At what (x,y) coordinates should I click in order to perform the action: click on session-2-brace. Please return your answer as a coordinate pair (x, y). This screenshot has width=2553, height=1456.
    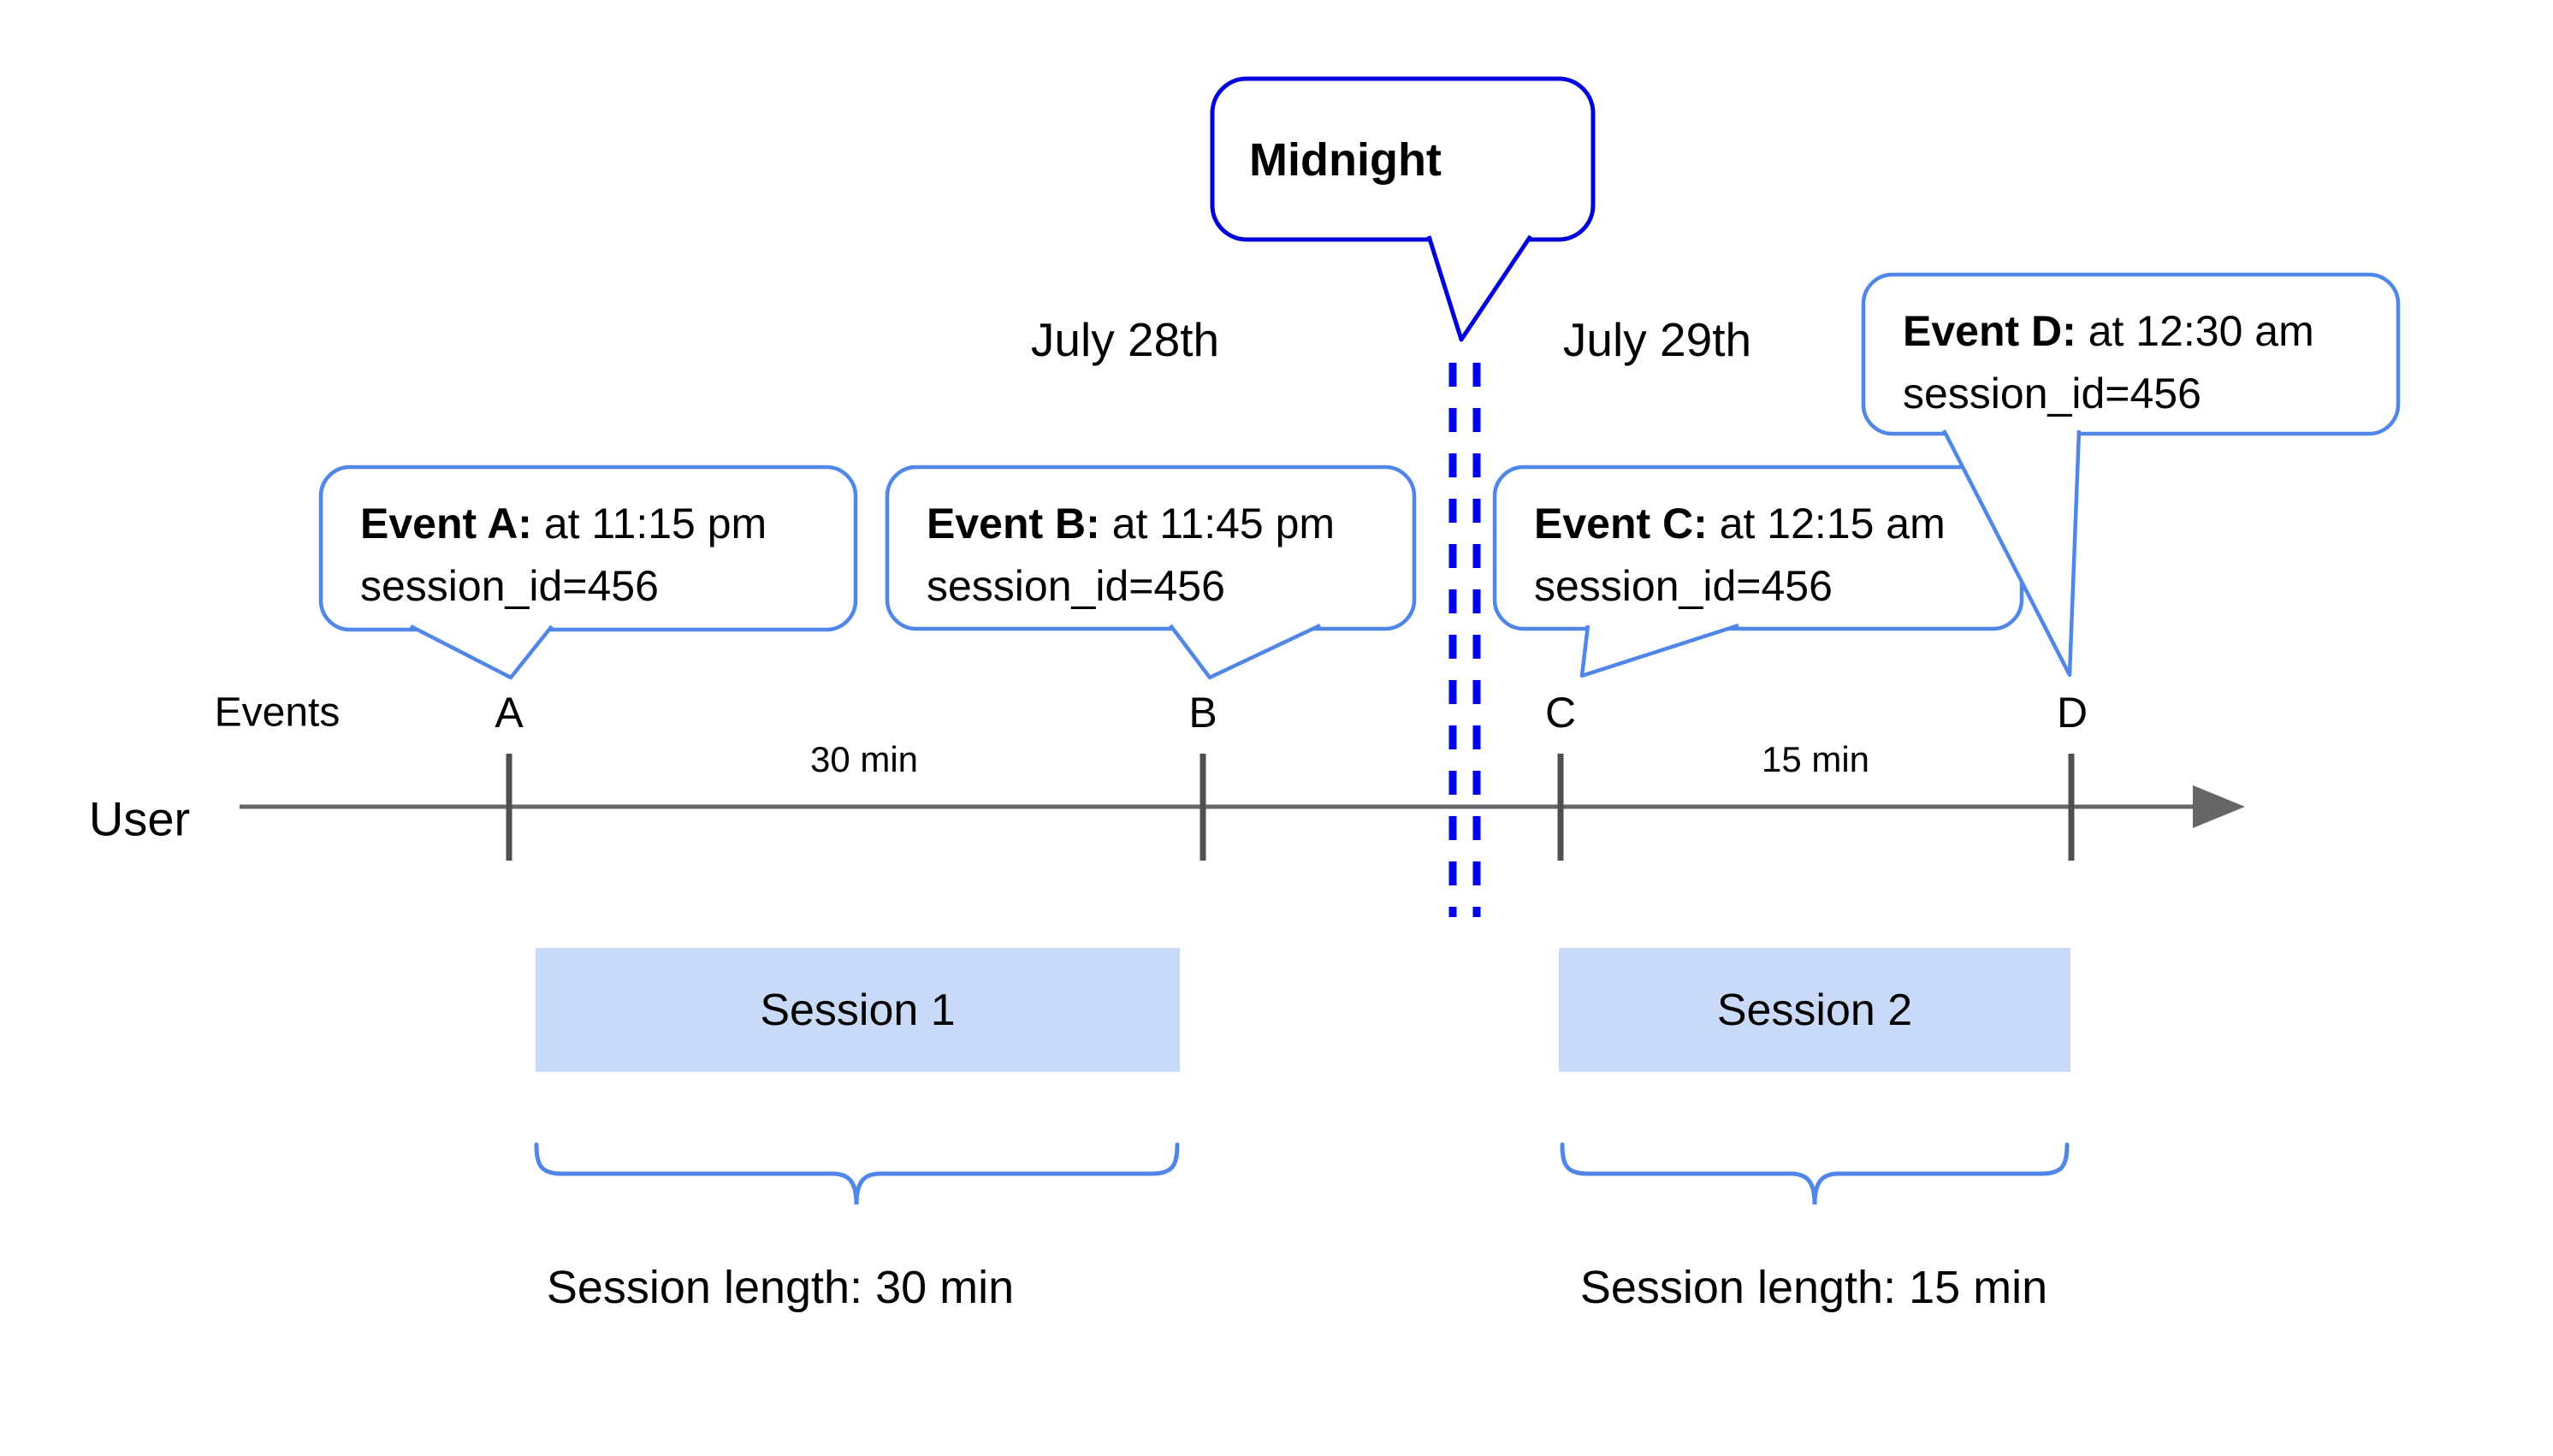
    Looking at the image, I should click on (1815, 1173).